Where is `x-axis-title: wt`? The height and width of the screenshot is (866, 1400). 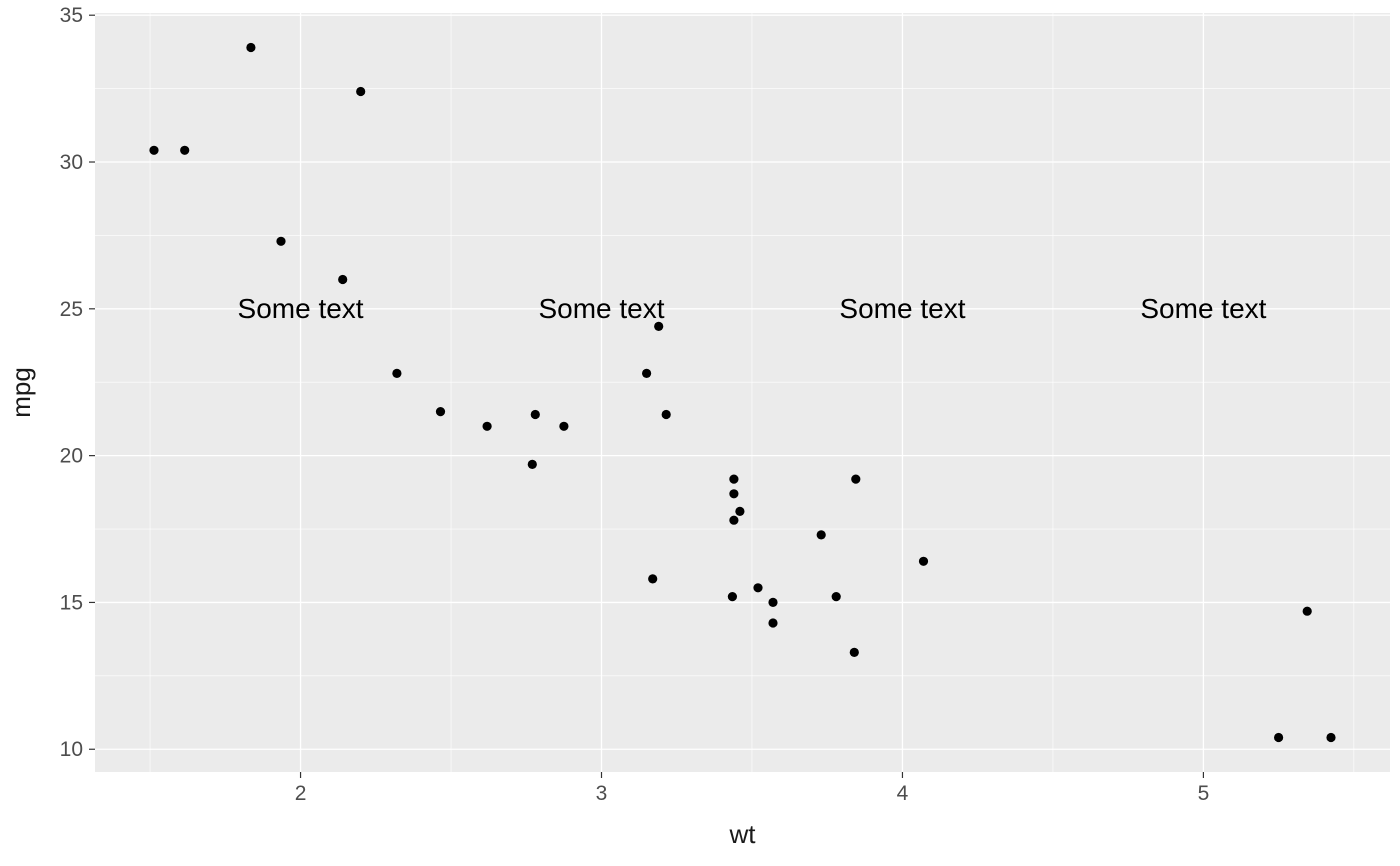
x-axis-title: wt is located at coordinates (743, 834).